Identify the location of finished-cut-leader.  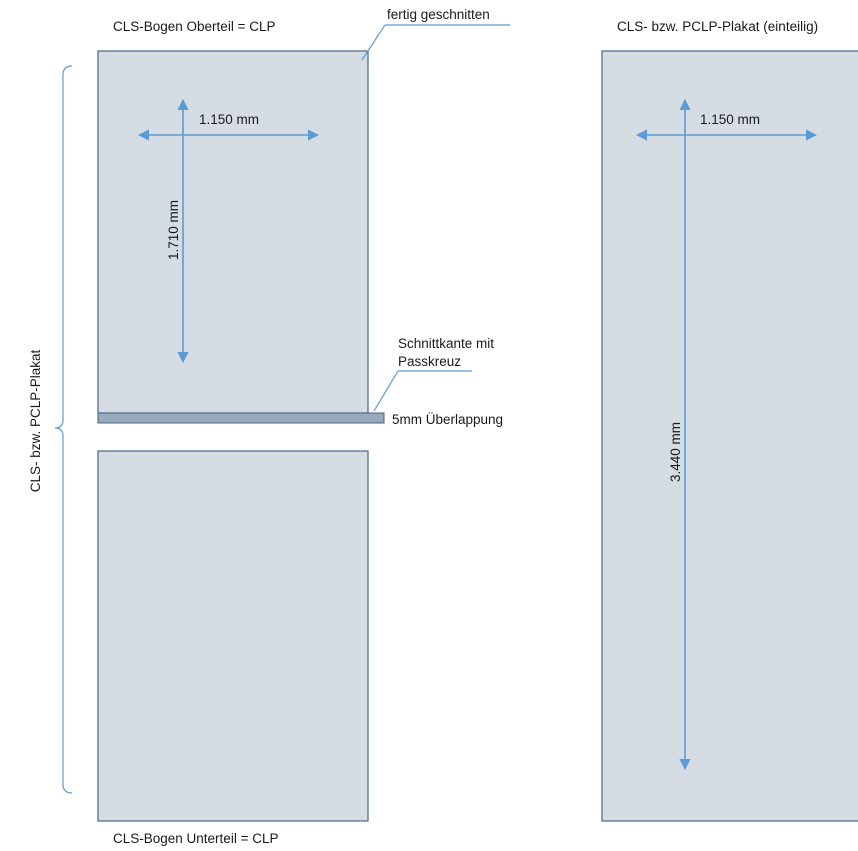
(373, 42).